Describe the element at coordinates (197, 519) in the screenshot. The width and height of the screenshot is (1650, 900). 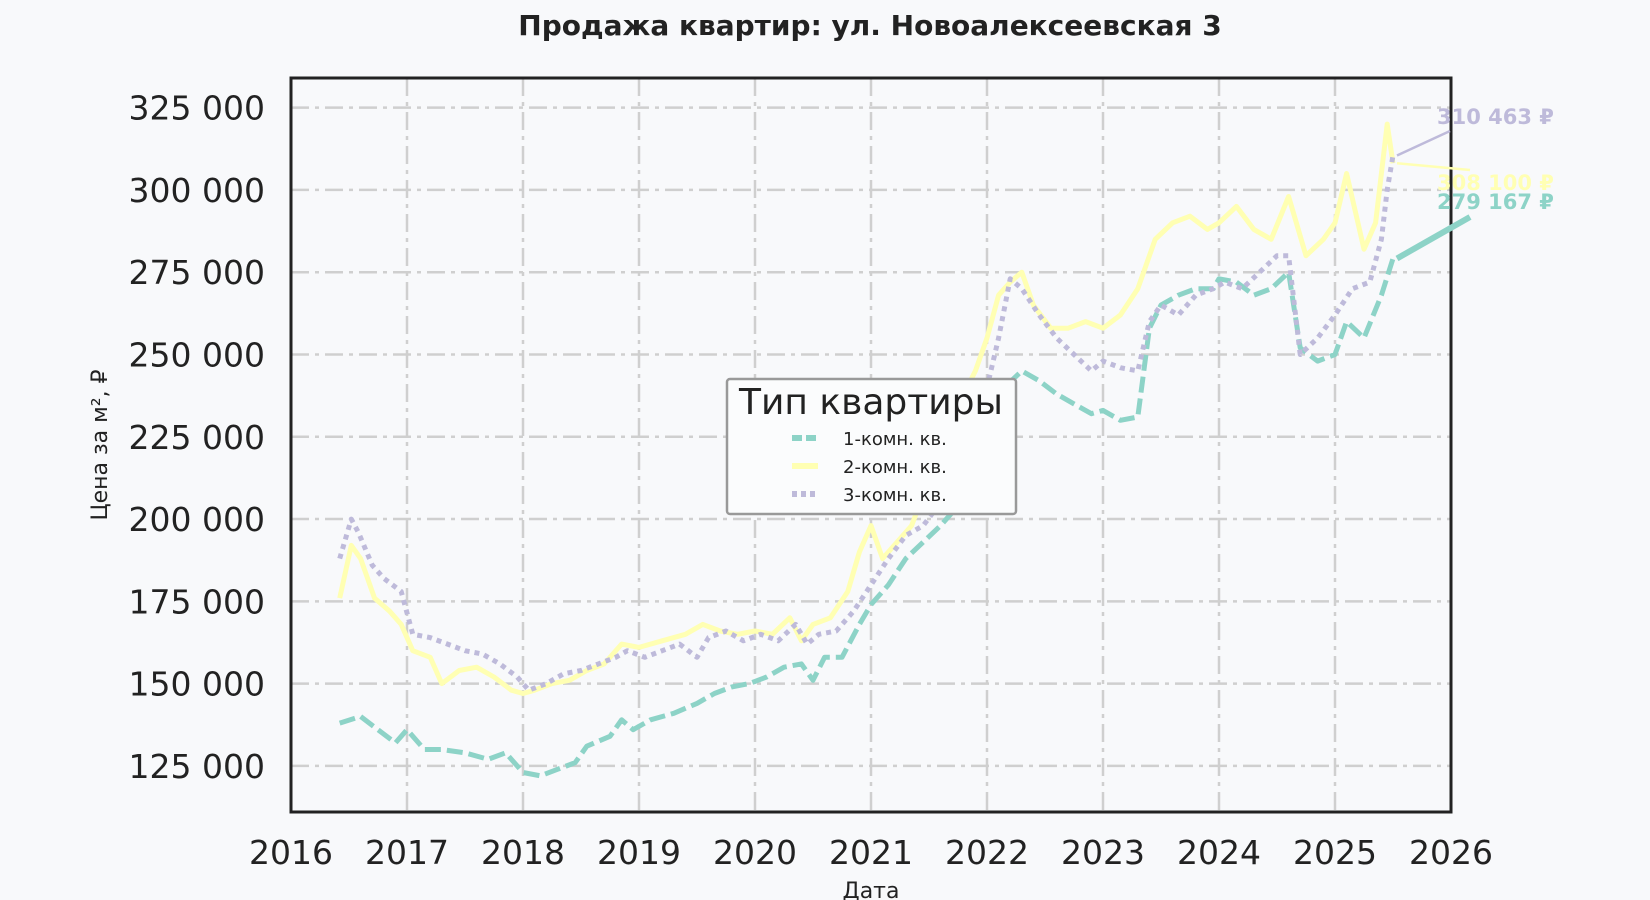
I see `y-tick-label: 200 000` at that location.